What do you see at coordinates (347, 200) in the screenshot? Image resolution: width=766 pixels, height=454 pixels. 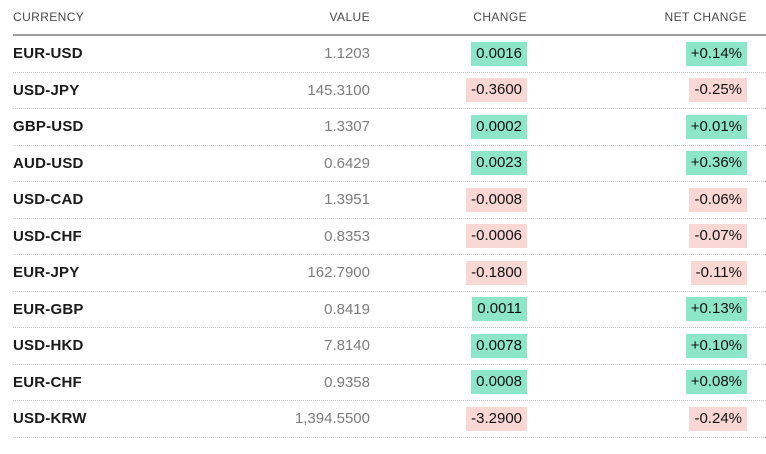 I see `currency-value: 1.3951` at bounding box center [347, 200].